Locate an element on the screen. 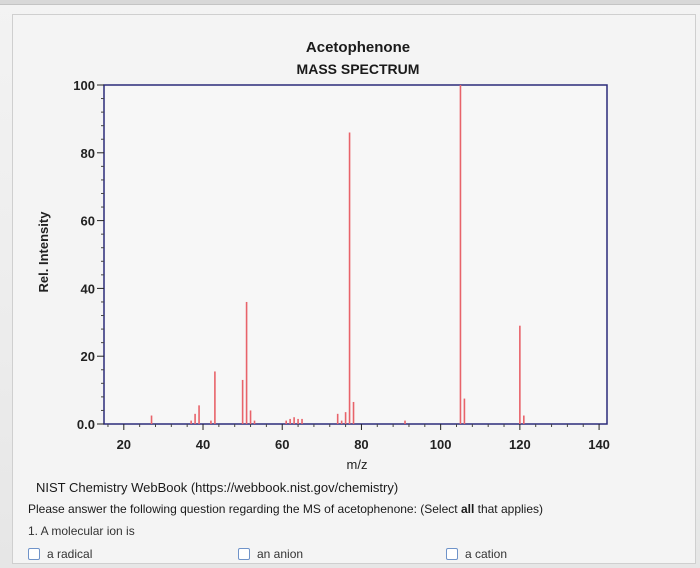 Image resolution: width=700 pixels, height=568 pixels. checkbox-a-cation is located at coordinates (452, 554).